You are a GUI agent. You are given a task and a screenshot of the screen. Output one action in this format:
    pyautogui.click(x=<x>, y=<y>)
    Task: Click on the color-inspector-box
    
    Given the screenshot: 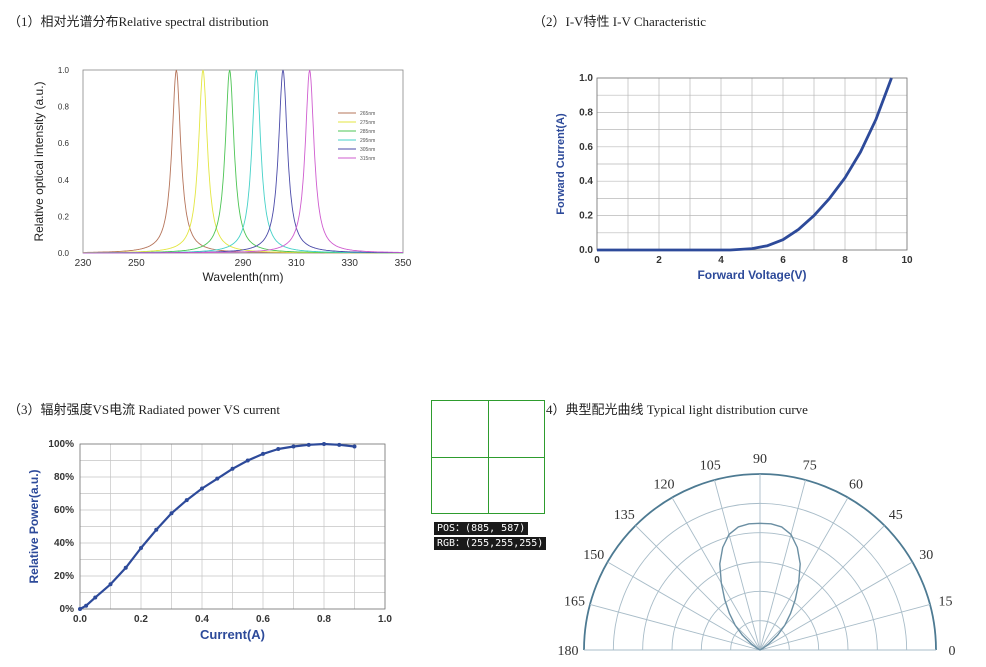 What is the action you would take?
    pyautogui.click(x=488, y=457)
    